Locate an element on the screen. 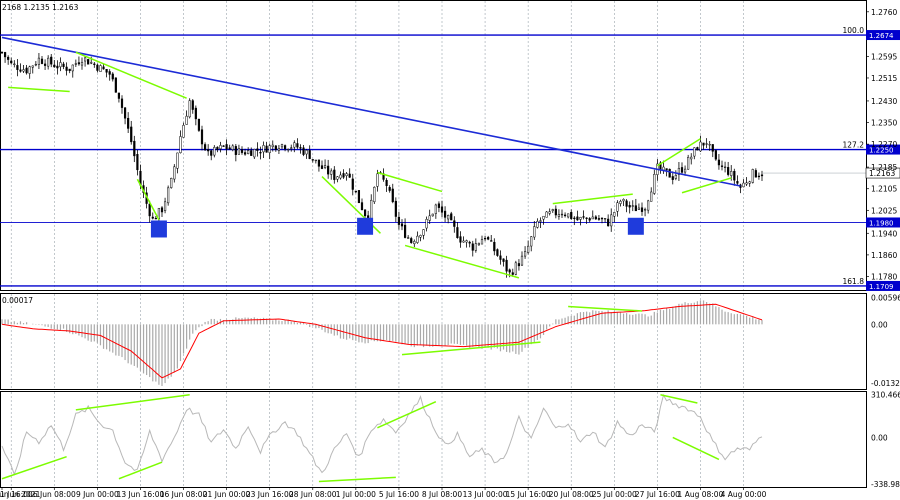  level-price-label: 1.1980 is located at coordinates (881, 223).